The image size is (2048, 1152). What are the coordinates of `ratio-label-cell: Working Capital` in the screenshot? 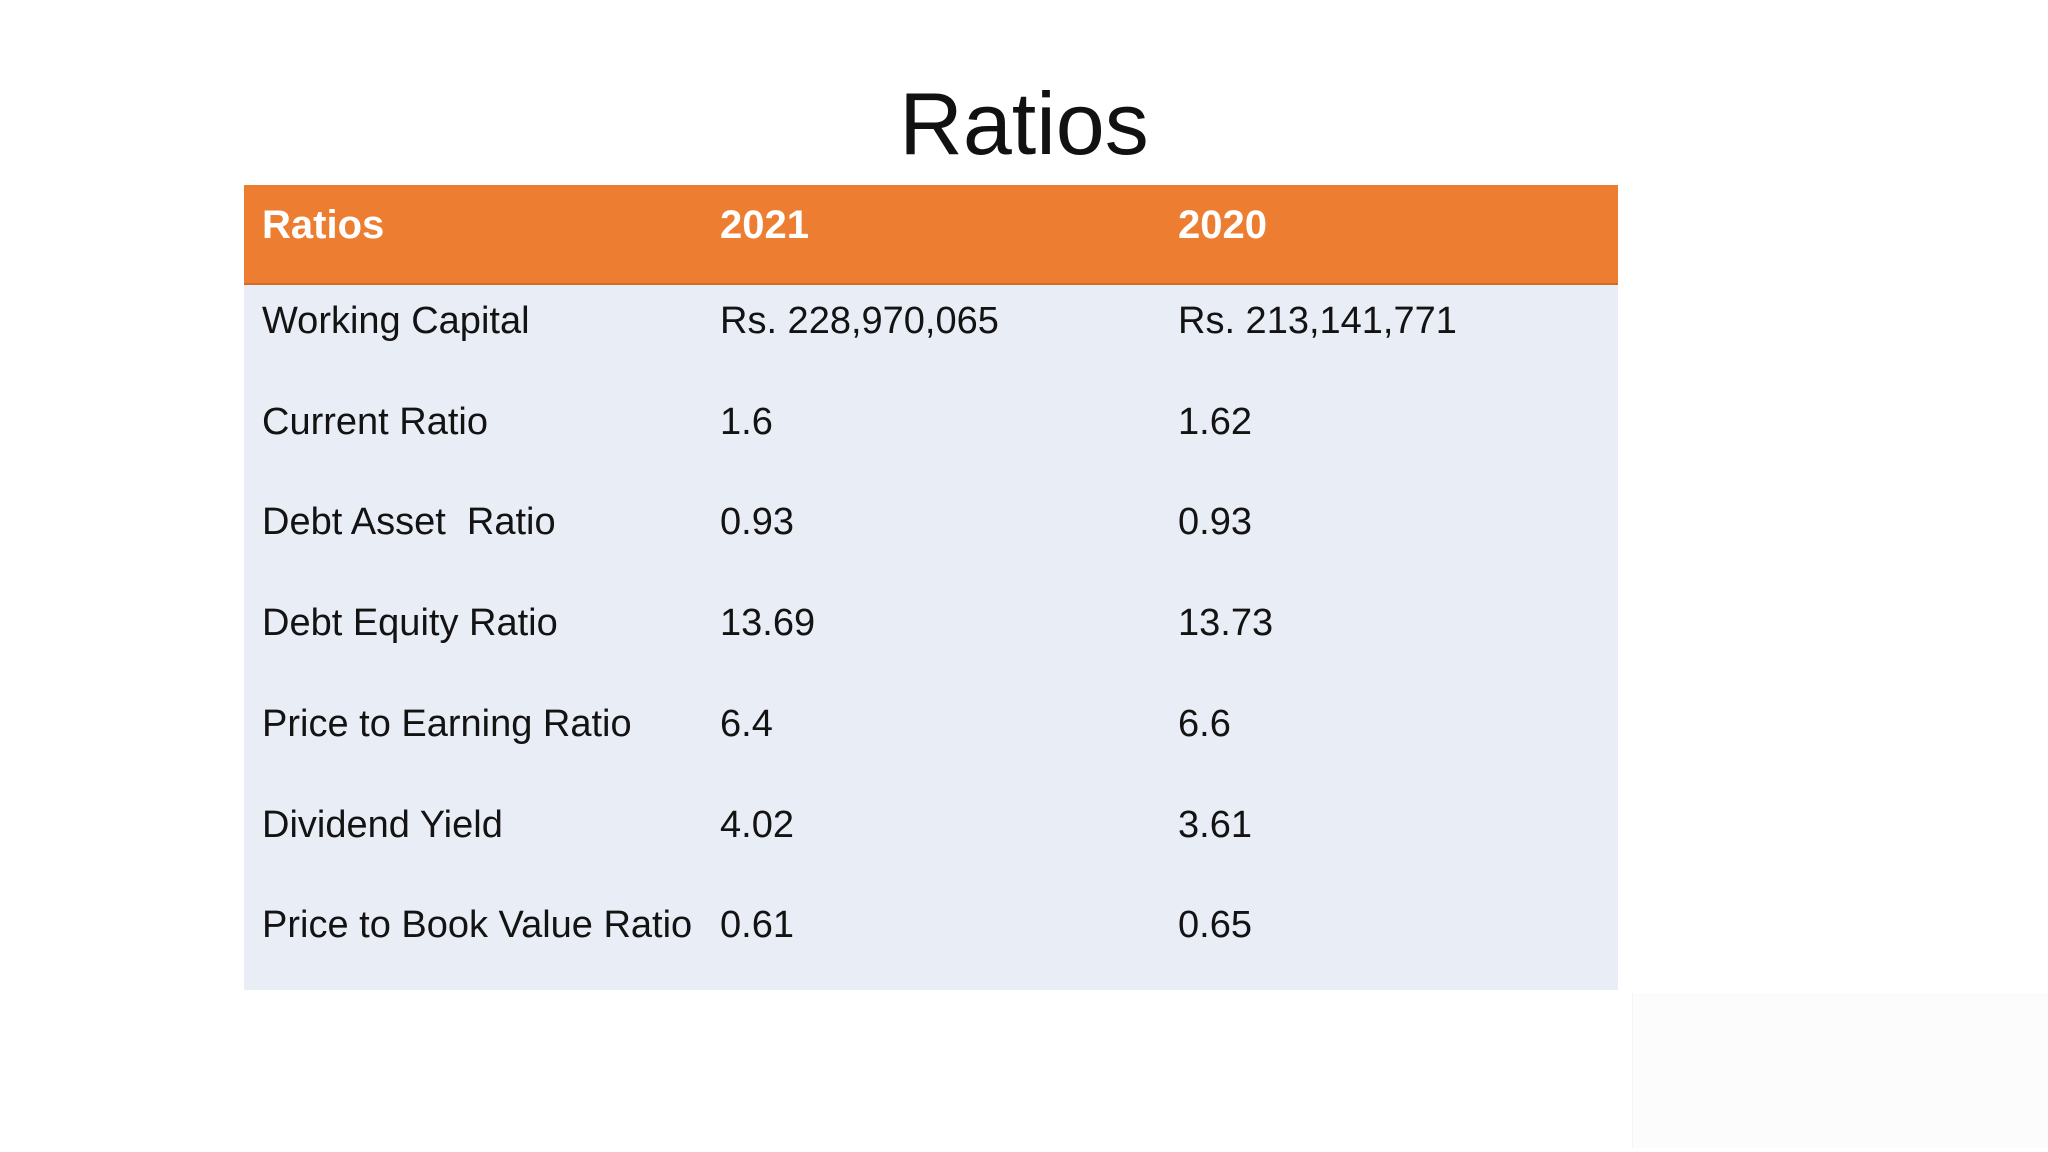 It's located at (396, 321).